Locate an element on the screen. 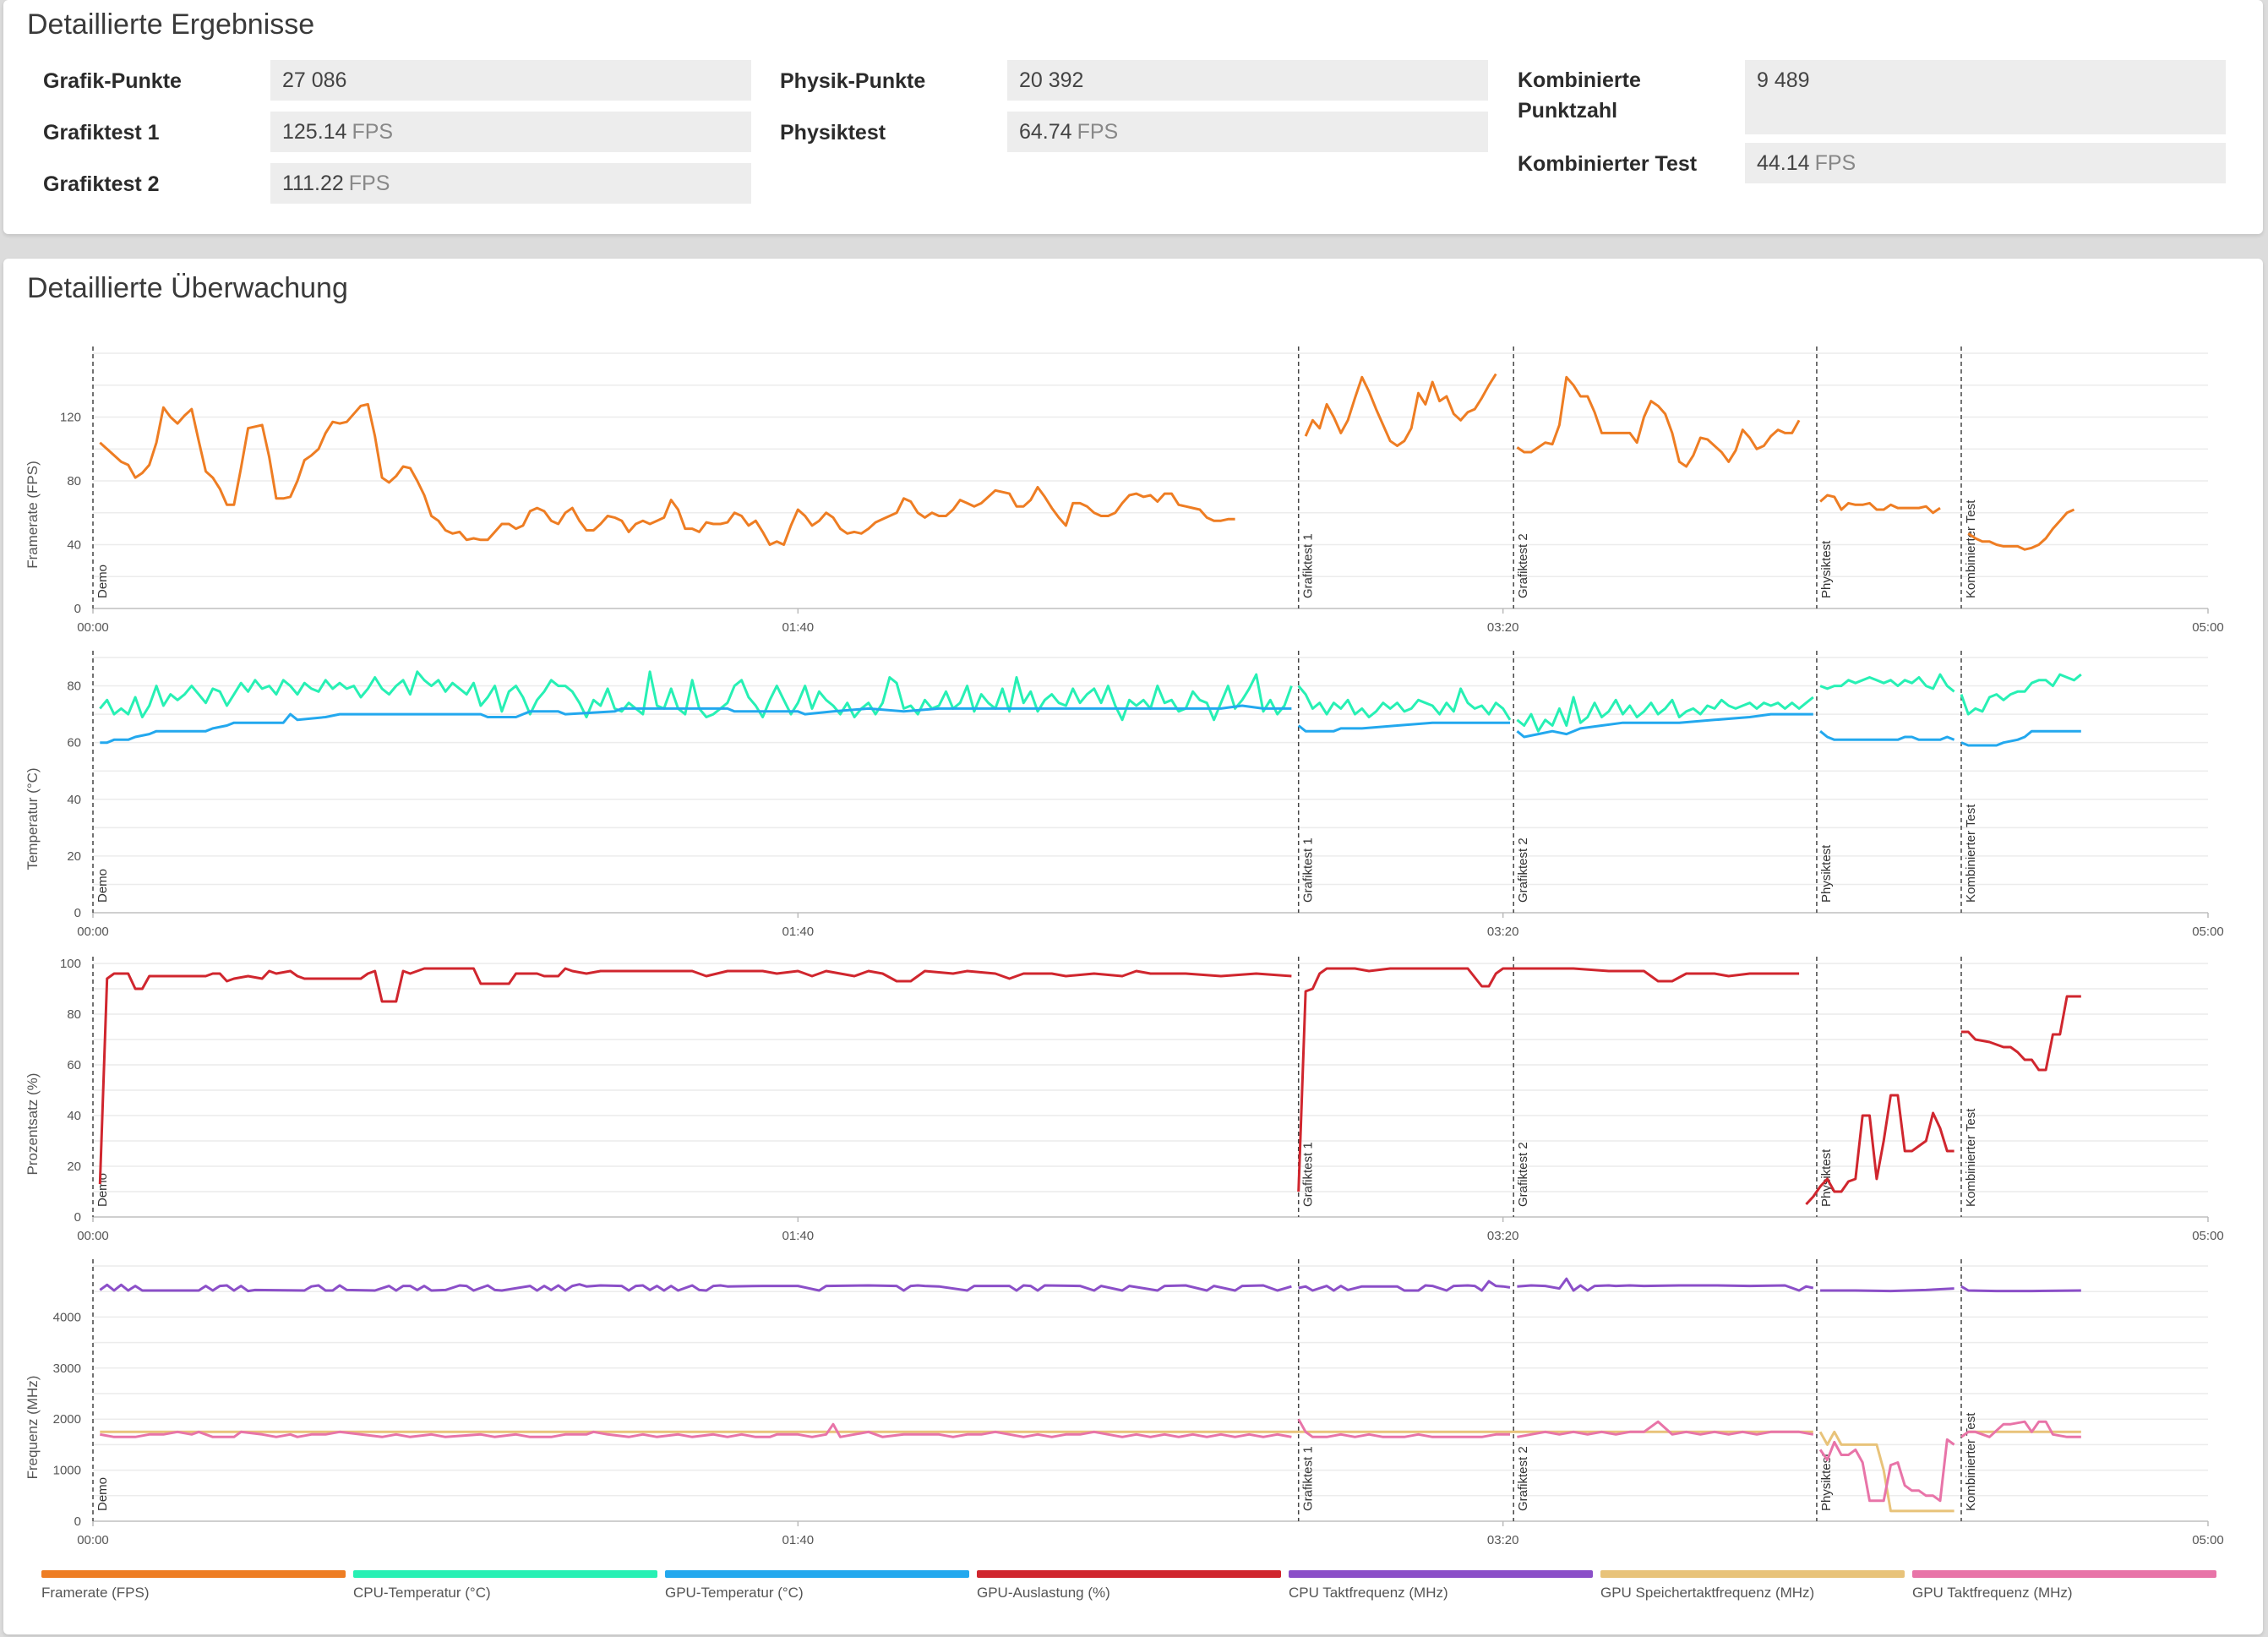 The image size is (2268, 1637). legend-label: CPU Taktfrequenz (MHz) is located at coordinates (1368, 1593).